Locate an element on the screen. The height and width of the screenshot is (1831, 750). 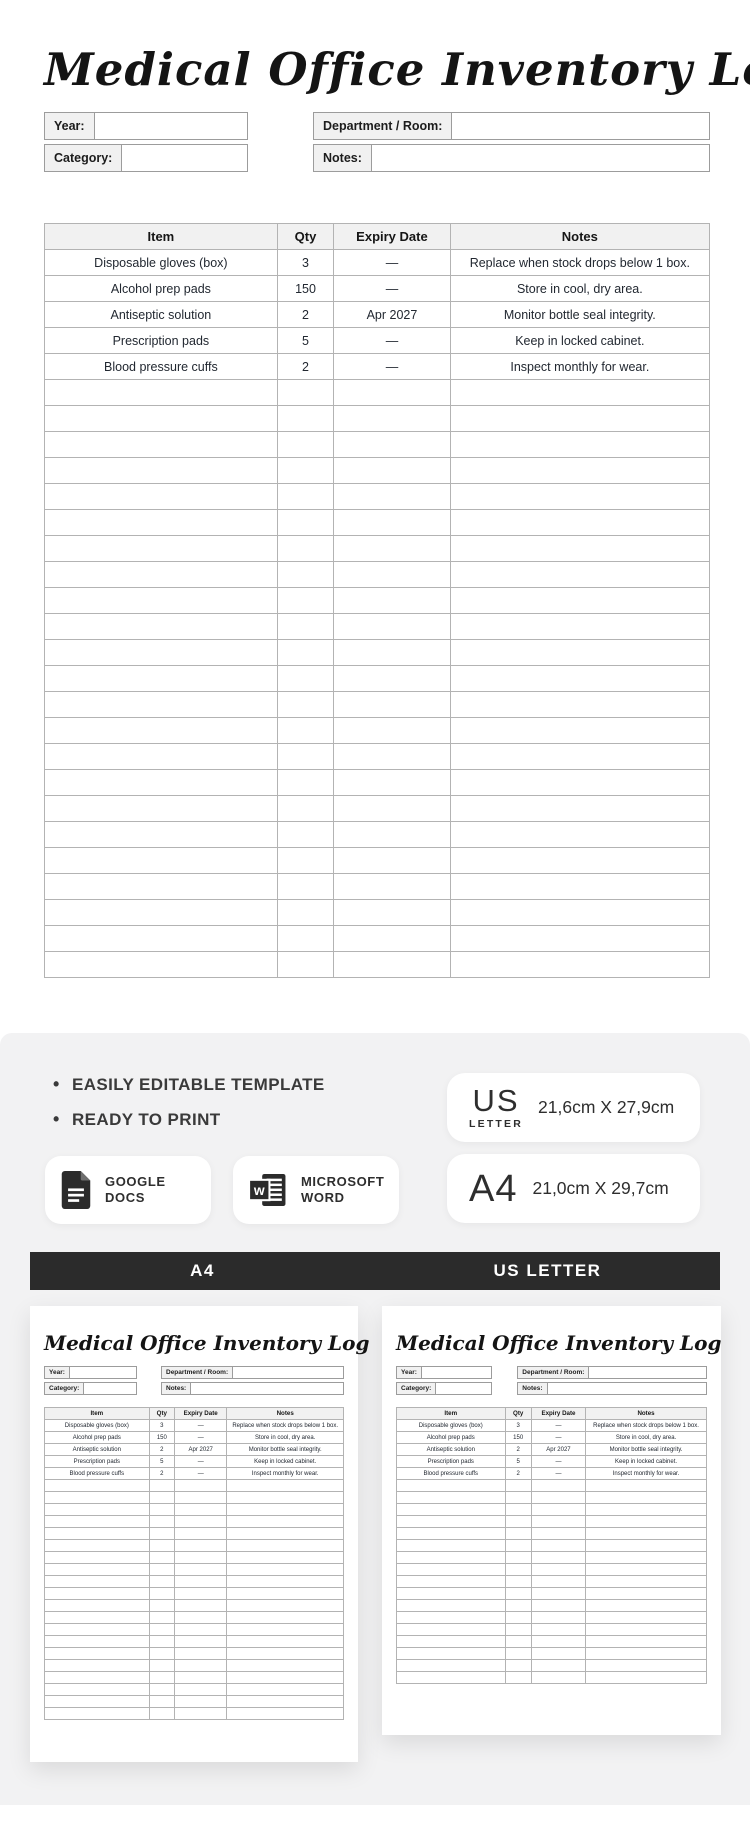
field-notes-input is located at coordinates (540, 158).